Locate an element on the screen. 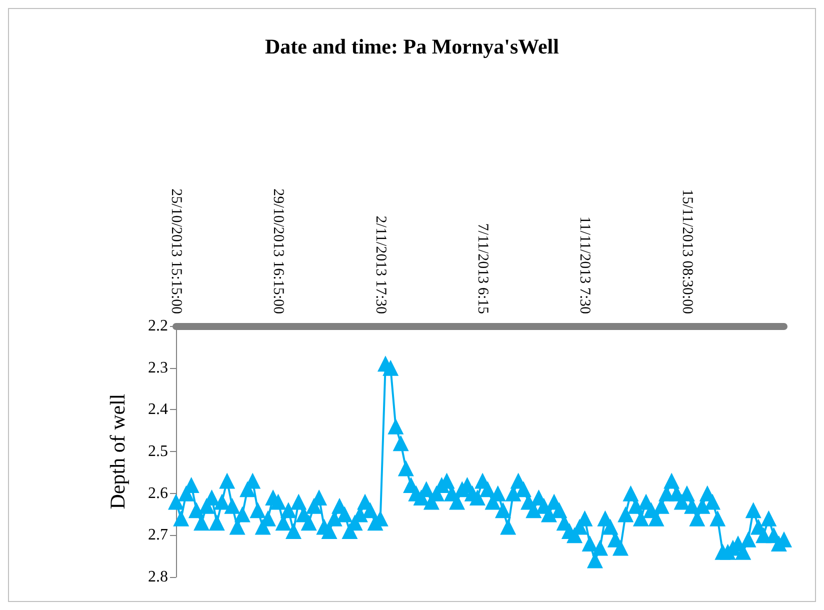  y-axis-title: Depth of well is located at coordinates (118, 452).